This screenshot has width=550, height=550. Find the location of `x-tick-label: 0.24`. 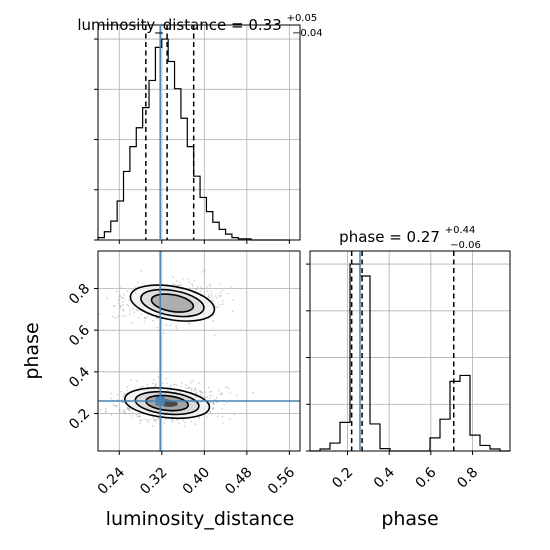

x-tick-label: 0.24 is located at coordinates (111, 480).